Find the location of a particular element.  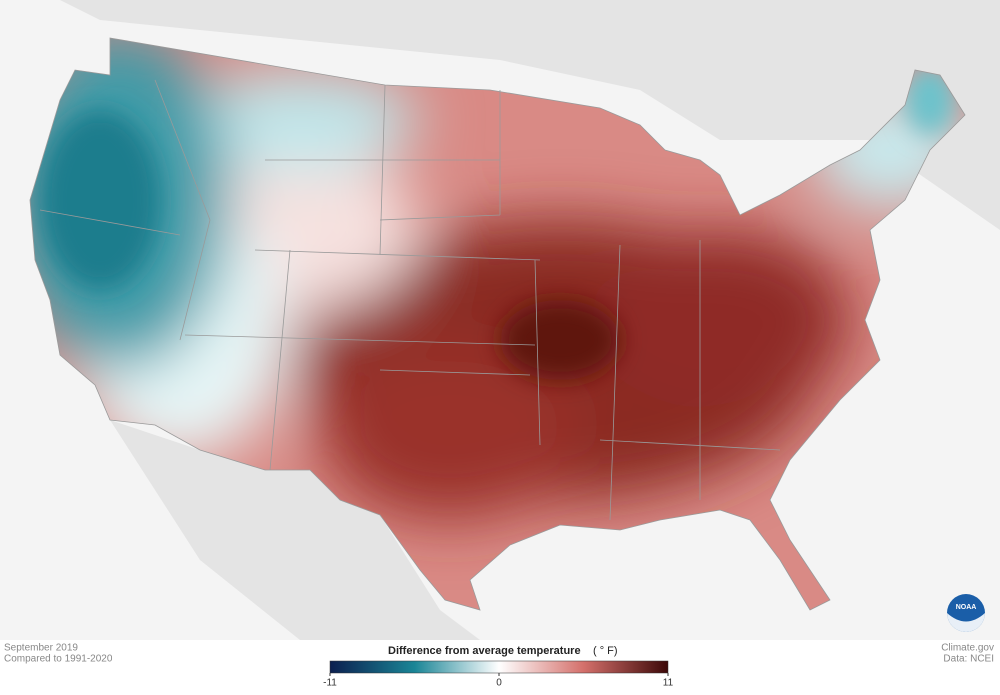

baseline: Compared to 1991-2020 is located at coordinates (58, 659).